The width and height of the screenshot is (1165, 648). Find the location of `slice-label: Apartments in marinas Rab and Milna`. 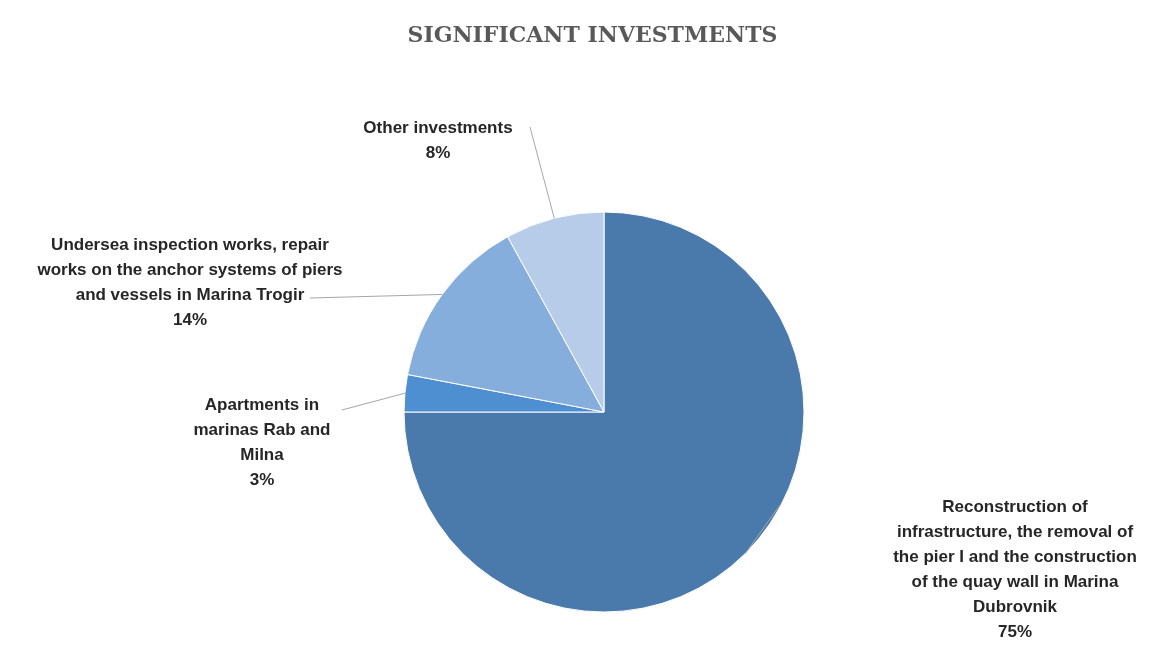

slice-label: Apartments in marinas Rab and Milna is located at coordinates (262, 429).